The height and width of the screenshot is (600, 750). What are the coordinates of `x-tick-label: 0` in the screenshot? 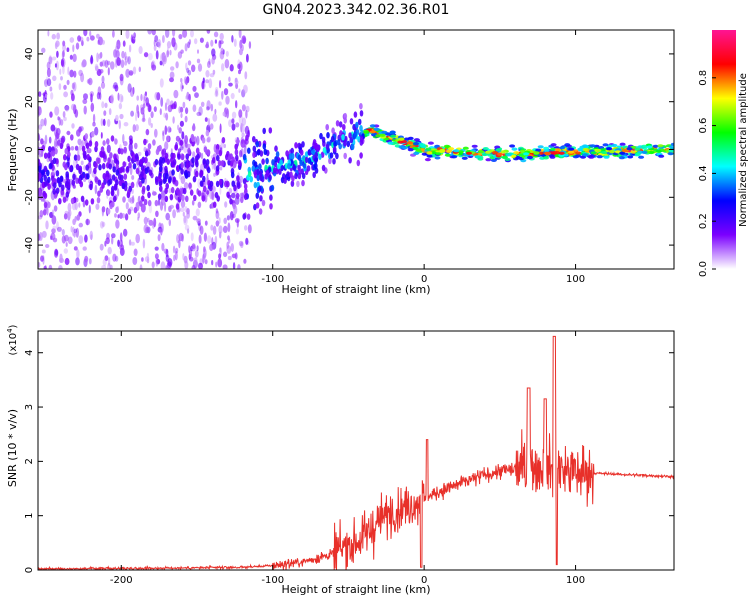 It's located at (424, 279).